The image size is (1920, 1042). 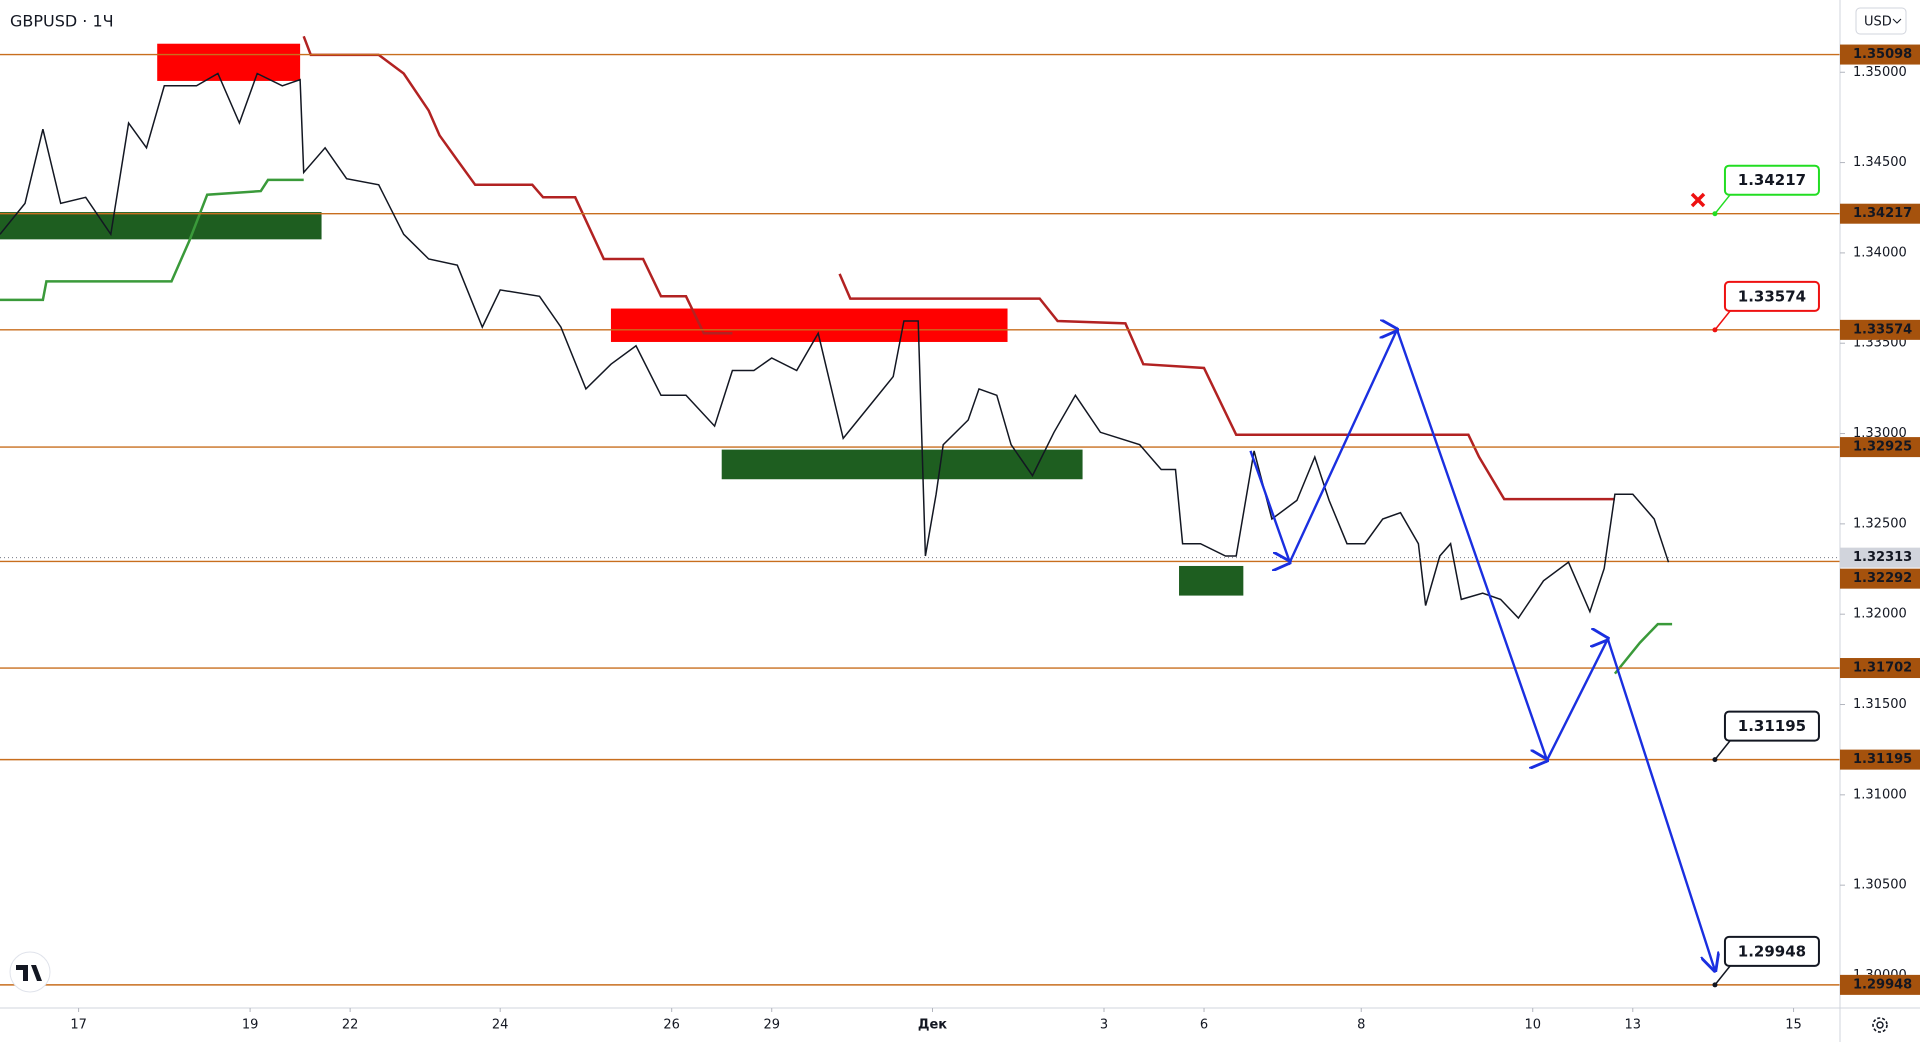 What do you see at coordinates (78, 1025) in the screenshot?
I see `x-tick-label: 17` at bounding box center [78, 1025].